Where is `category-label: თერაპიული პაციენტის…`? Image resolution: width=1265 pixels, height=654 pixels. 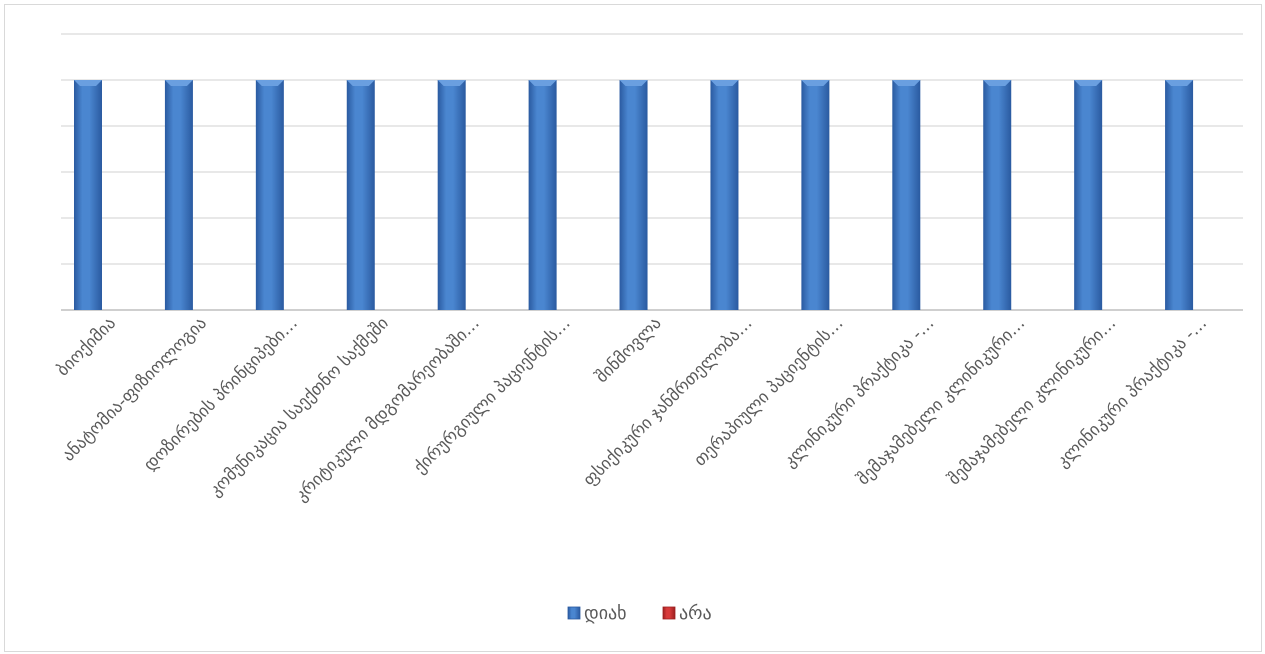
category-label: თერაპიული პაციენტის… is located at coordinates (768, 391).